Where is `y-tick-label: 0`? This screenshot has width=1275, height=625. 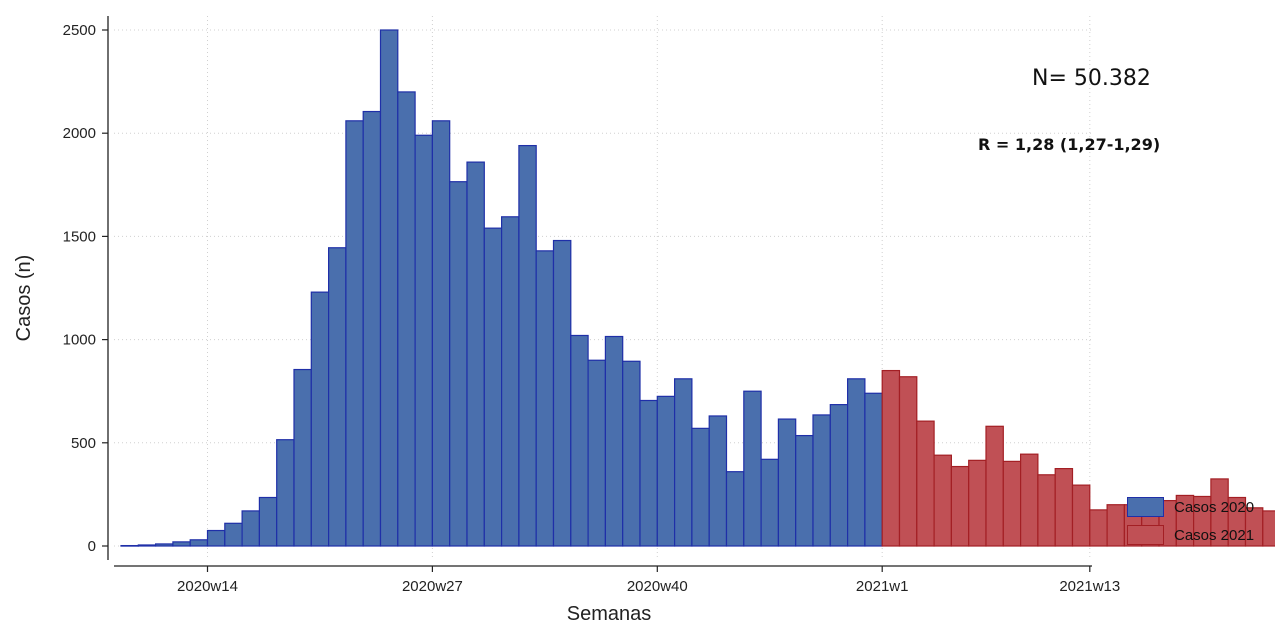
y-tick-label: 0 is located at coordinates (92, 546).